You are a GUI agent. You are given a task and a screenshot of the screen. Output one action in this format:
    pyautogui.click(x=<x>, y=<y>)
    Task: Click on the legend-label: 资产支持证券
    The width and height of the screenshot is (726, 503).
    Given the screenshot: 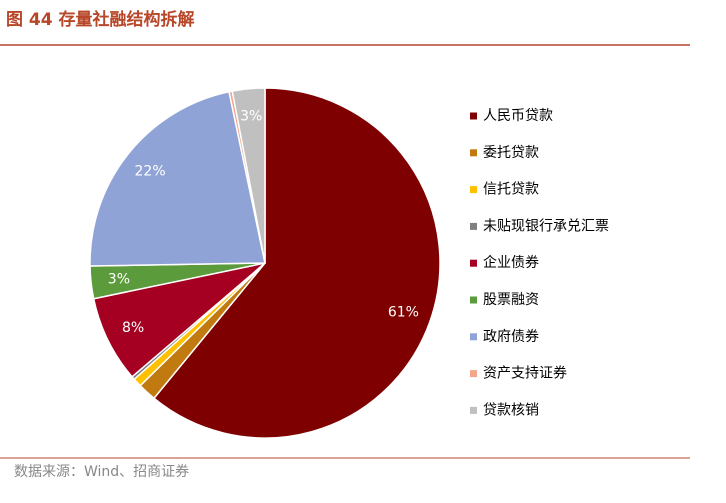 What is the action you would take?
    pyautogui.click(x=525, y=374)
    